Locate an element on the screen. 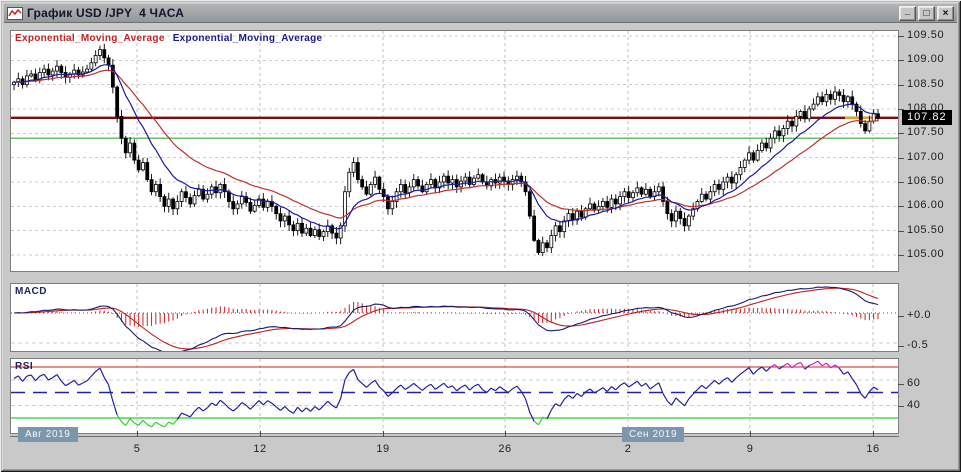  macd-panel: MACD is located at coordinates (454, 317).